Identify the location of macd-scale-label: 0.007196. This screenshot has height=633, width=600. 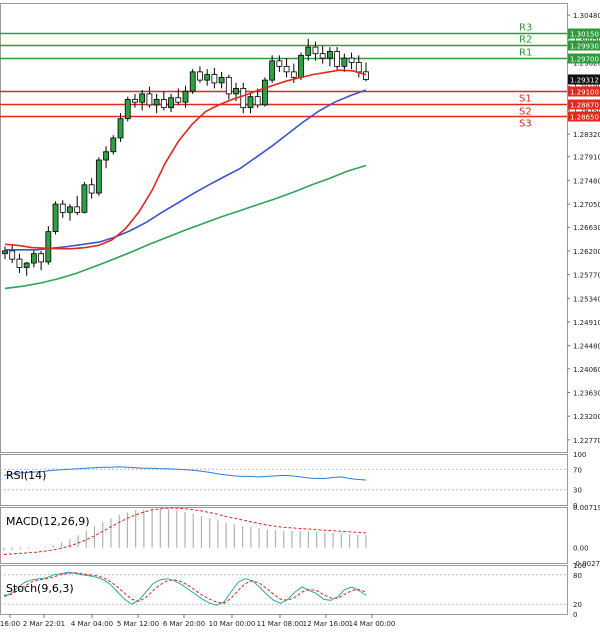
(586, 508).